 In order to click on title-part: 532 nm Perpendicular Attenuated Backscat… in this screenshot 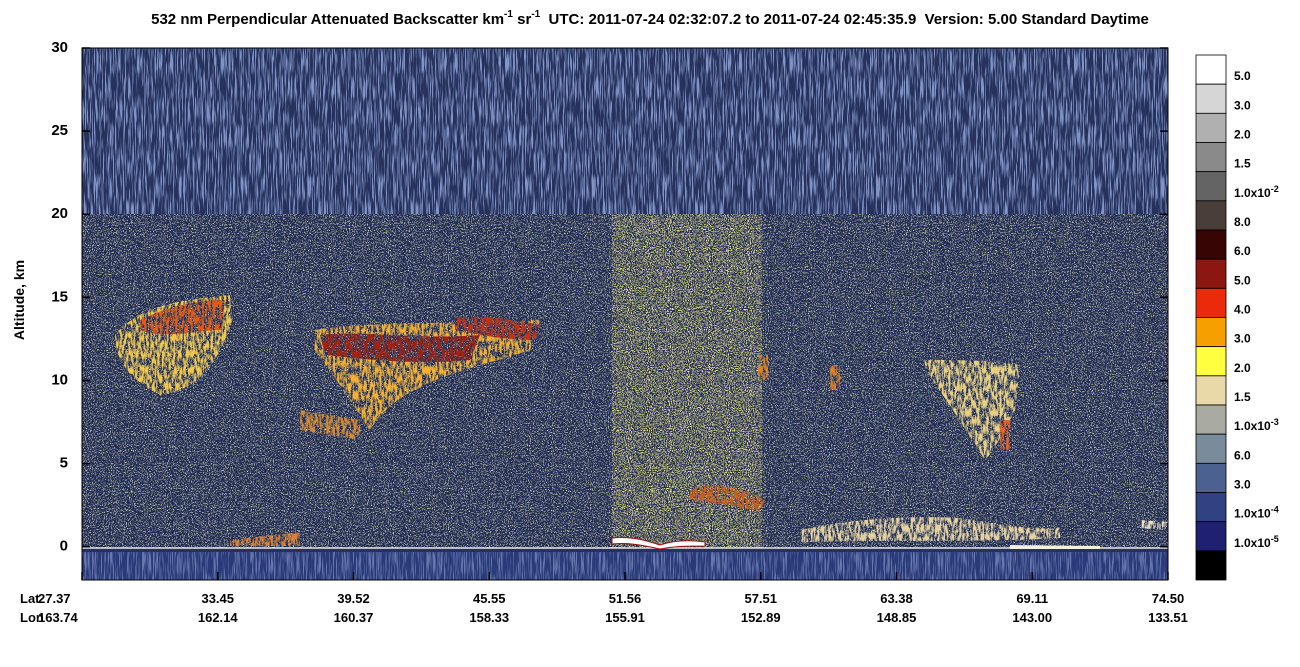, I will do `click(327, 19)`.